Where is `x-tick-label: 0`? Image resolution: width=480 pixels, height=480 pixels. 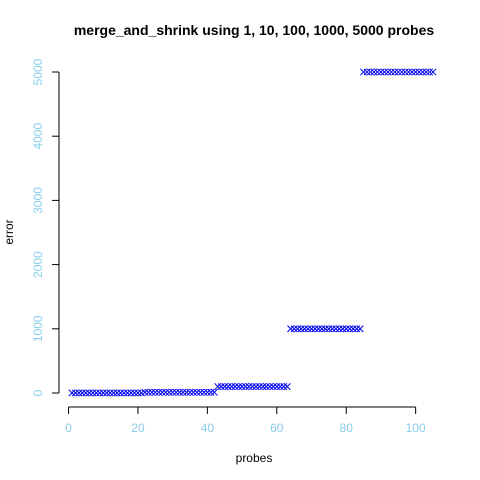 x-tick-label: 0 is located at coordinates (68, 428).